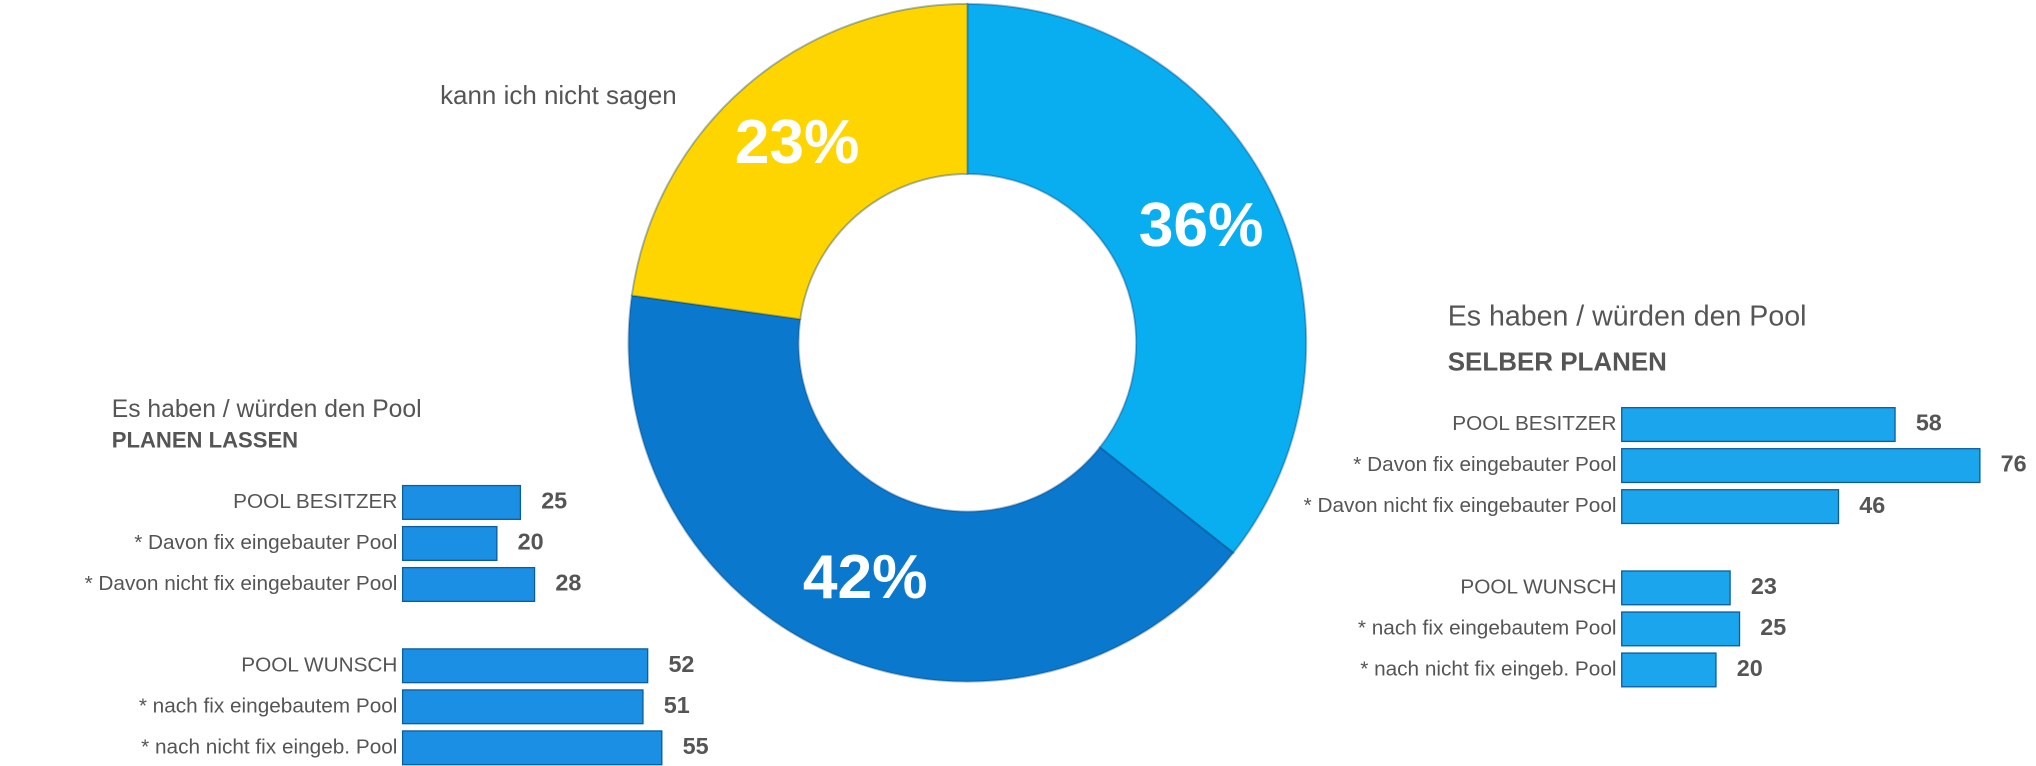 The height and width of the screenshot is (766, 2036). Describe the element at coordinates (558, 95) in the screenshot. I see `category-label: kann ich nicht sagen` at that location.